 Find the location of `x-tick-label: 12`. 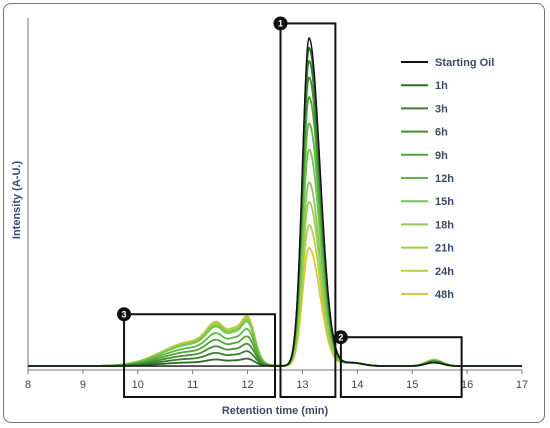

x-tick-label: 12 is located at coordinates (247, 385).